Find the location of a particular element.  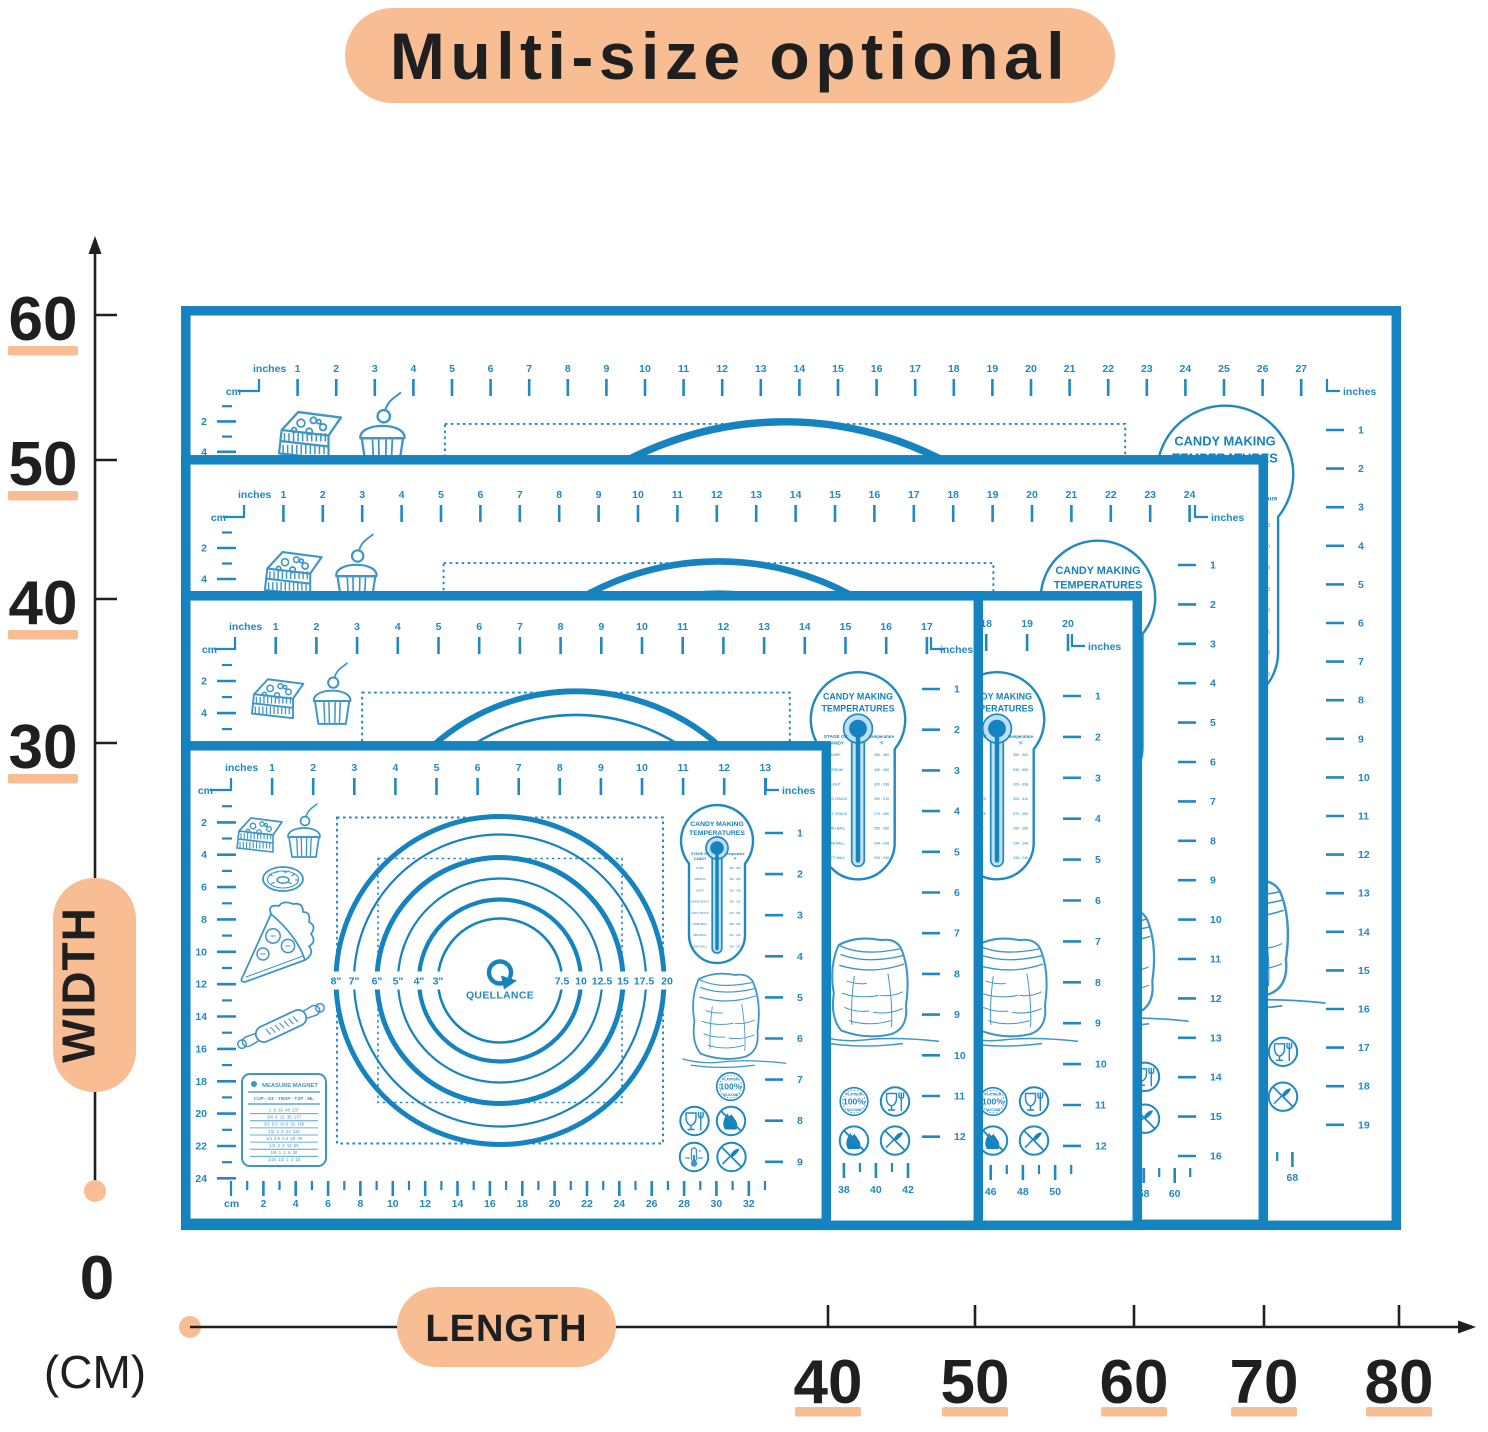

svg-text: 7 is located at coordinates (519, 768).